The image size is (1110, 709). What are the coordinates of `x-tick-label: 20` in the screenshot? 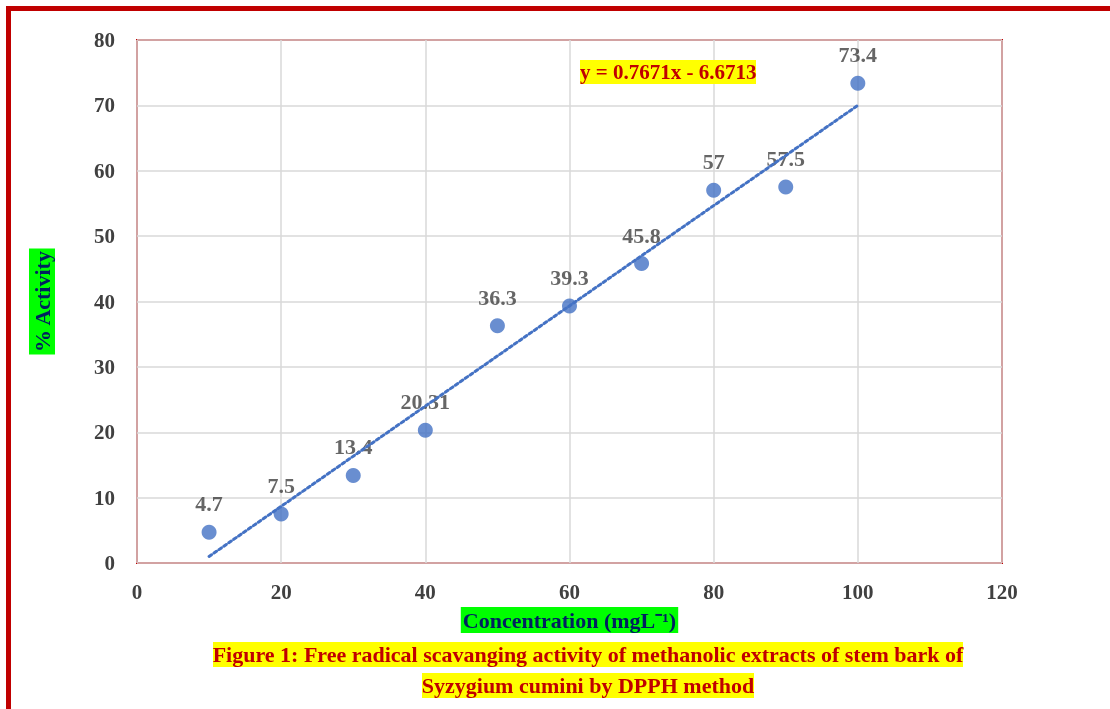 It's located at (281, 591).